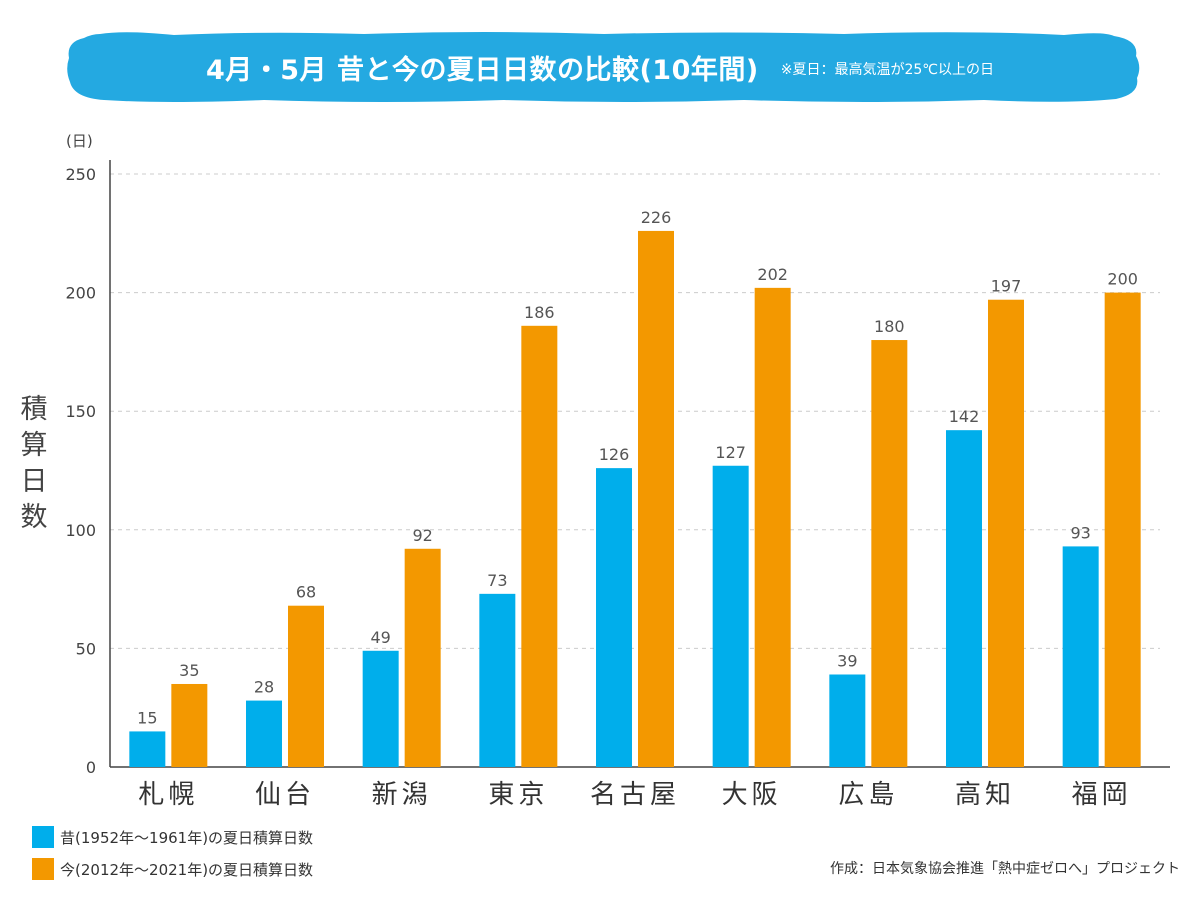 The image size is (1200, 900). I want to click on chart-title-note: ※夏日：最高気温が25℃以上の日, so click(887, 70).